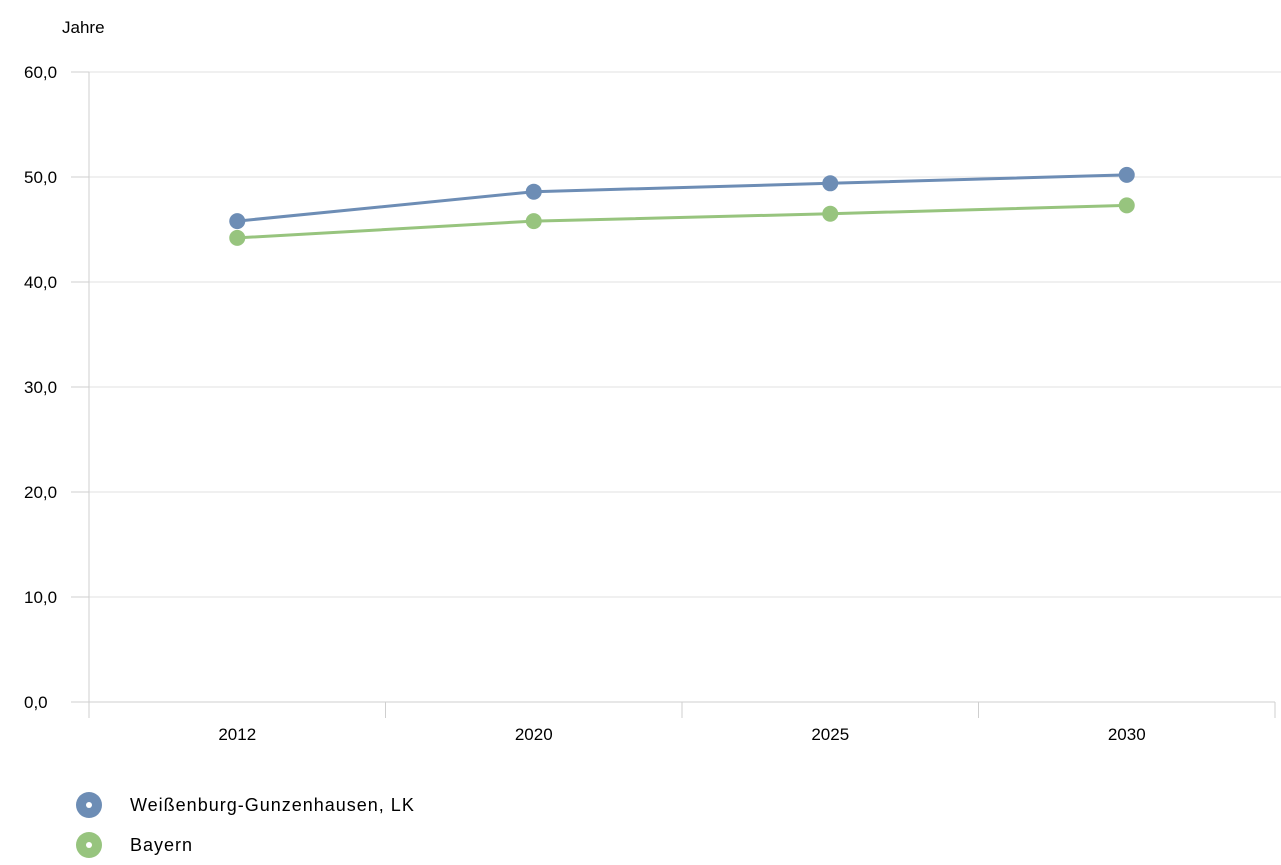 The width and height of the screenshot is (1281, 865). I want to click on x-tick-label: 2030, so click(1127, 734).